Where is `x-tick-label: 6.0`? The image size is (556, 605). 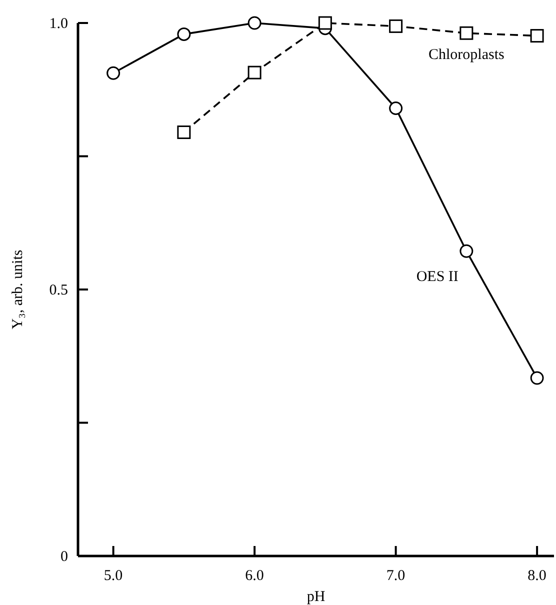
x-tick-label: 6.0 is located at coordinates (254, 576).